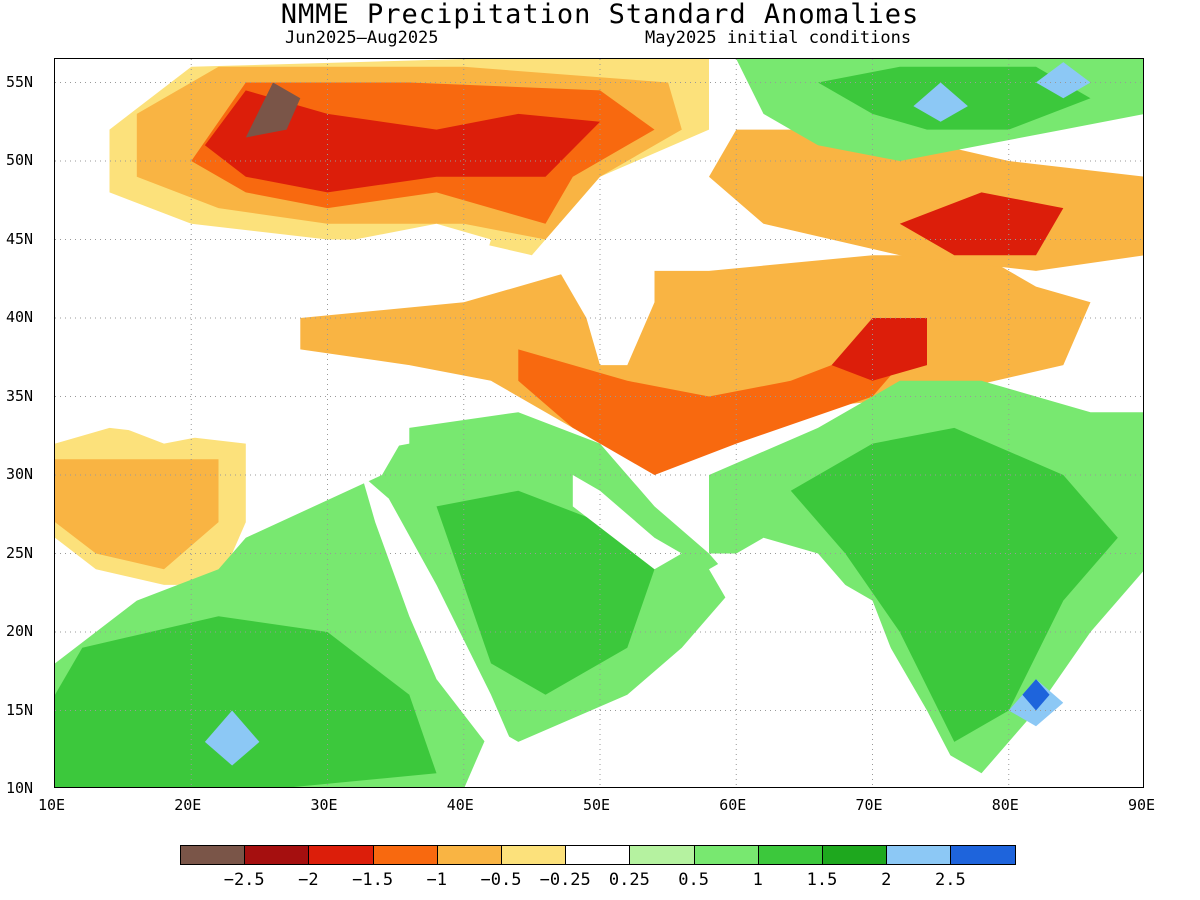 The image size is (1200, 900). What do you see at coordinates (308, 880) in the screenshot?
I see `colorbar-label: −2` at bounding box center [308, 880].